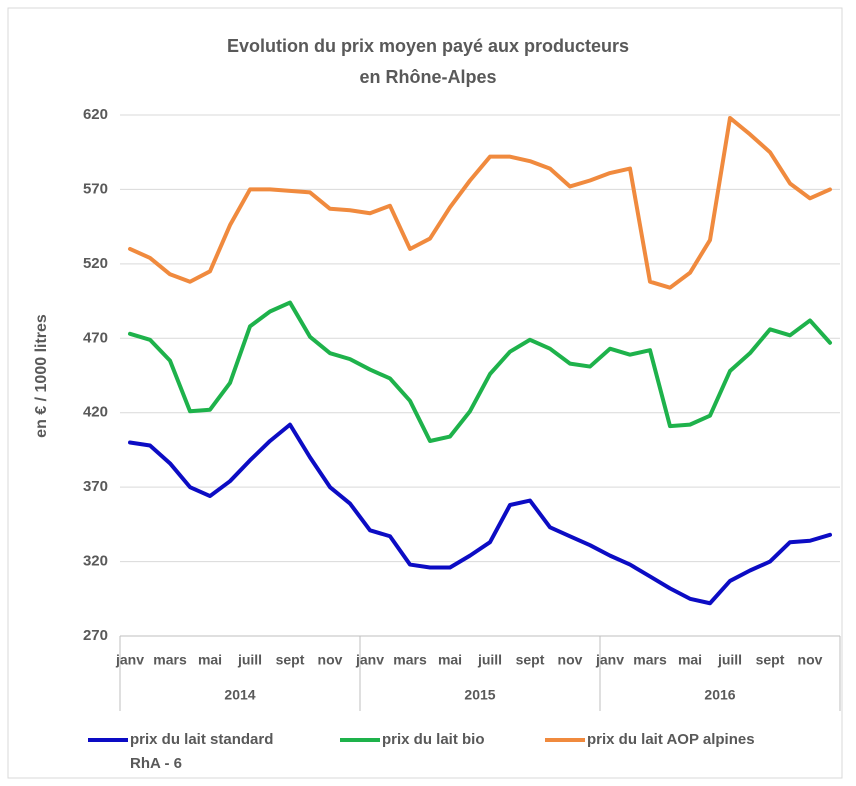  What do you see at coordinates (95, 188) in the screenshot?
I see `y-tick-label: 570` at bounding box center [95, 188].